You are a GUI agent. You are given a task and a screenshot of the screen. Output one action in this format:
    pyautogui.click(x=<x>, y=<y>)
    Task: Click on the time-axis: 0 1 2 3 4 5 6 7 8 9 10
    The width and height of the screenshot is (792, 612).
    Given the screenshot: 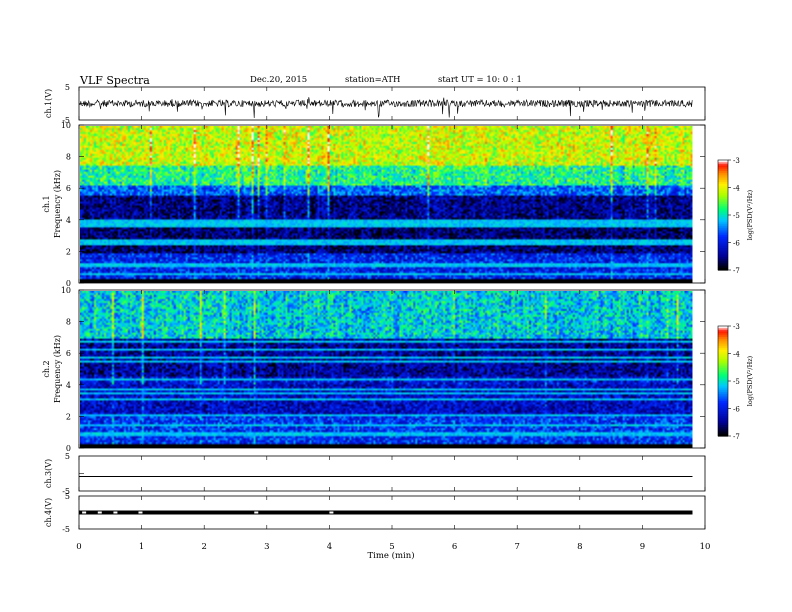 What is the action you would take?
    pyautogui.click(x=393, y=547)
    